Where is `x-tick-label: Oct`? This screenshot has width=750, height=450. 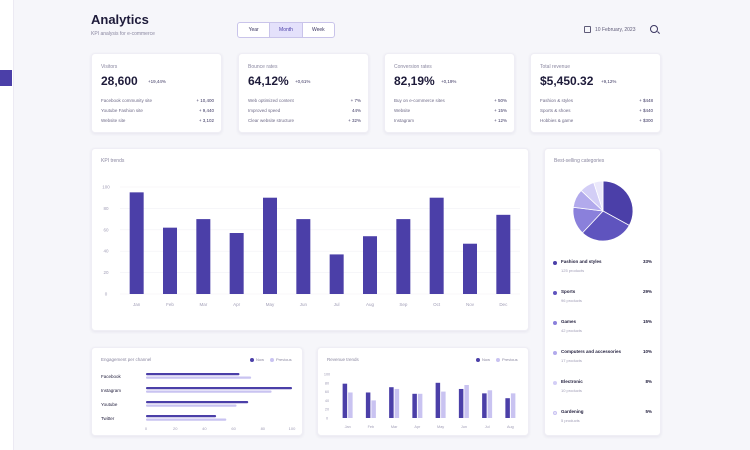 x-tick-label: Oct is located at coordinates (437, 304).